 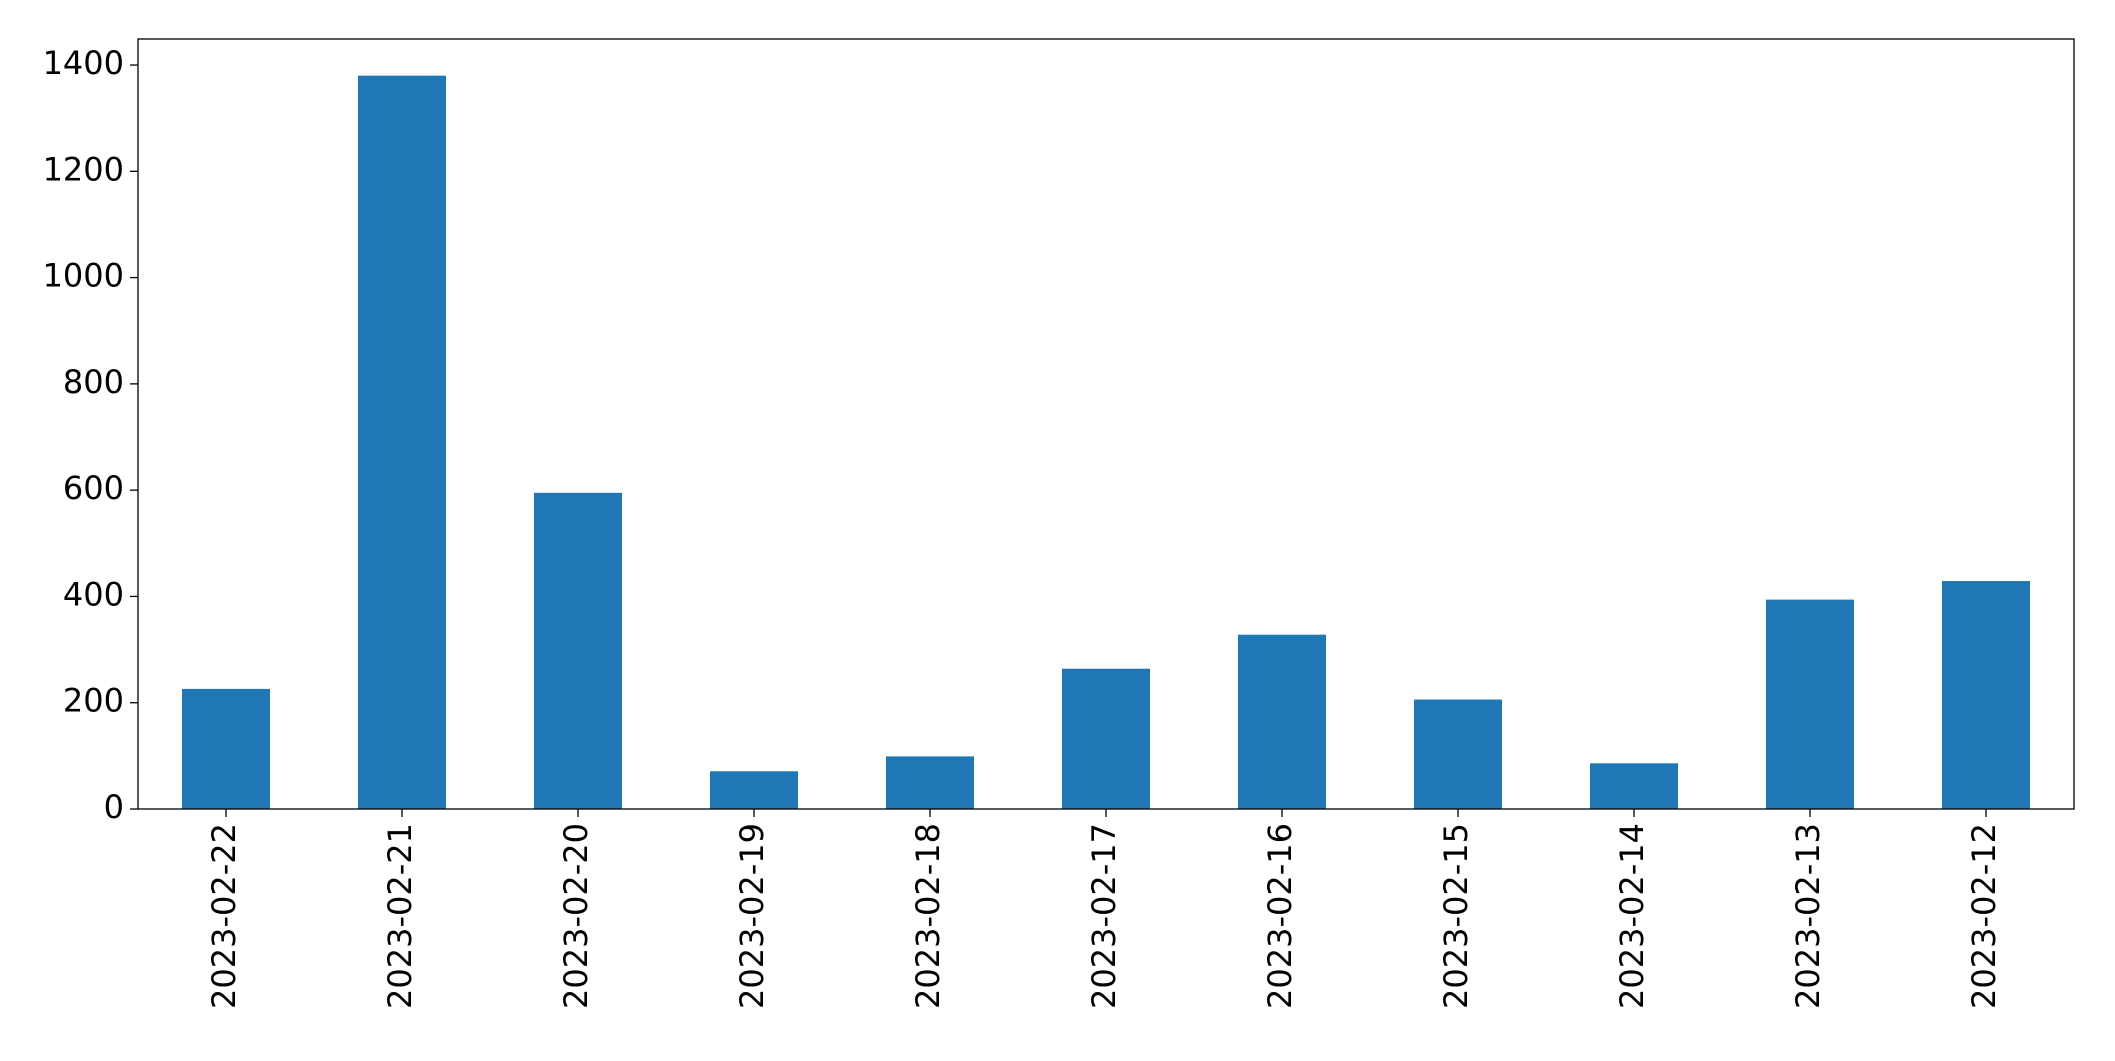 I want to click on y-tick-label: 0, so click(x=114, y=807).